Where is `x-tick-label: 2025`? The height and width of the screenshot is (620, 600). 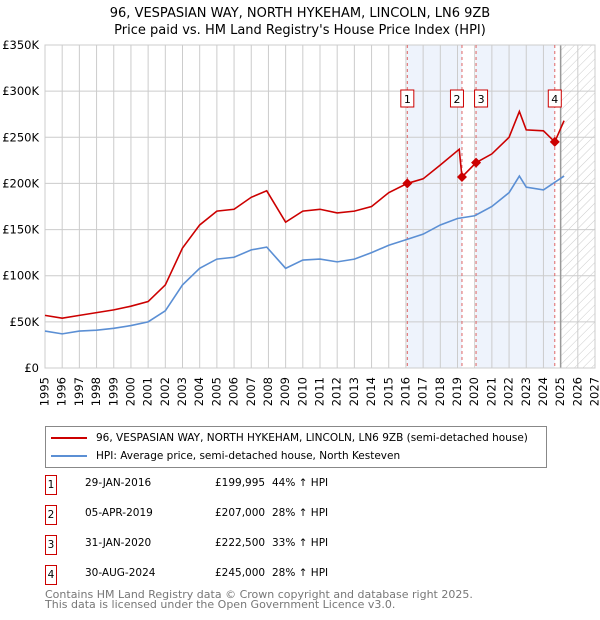
x-tick-label: 2025 is located at coordinates (560, 391).